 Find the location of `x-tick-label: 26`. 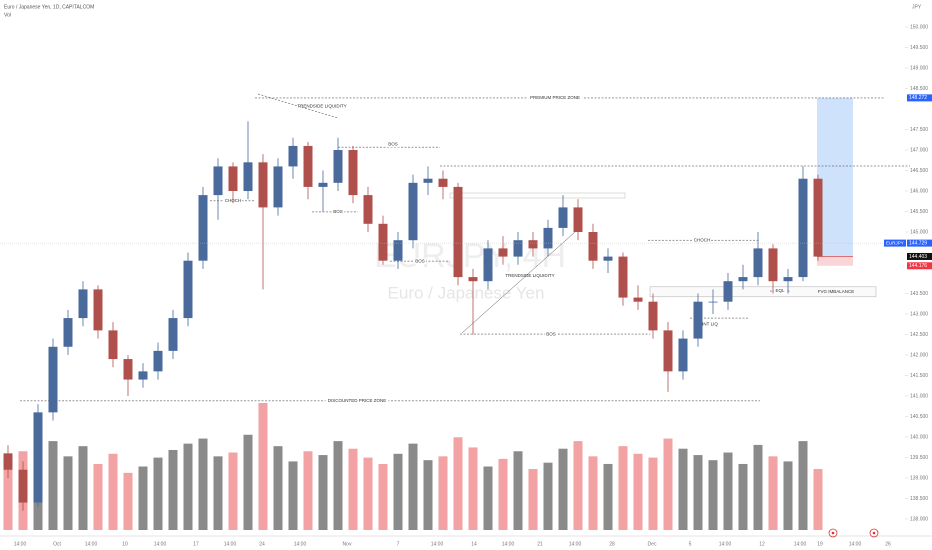

x-tick-label: 26 is located at coordinates (888, 544).